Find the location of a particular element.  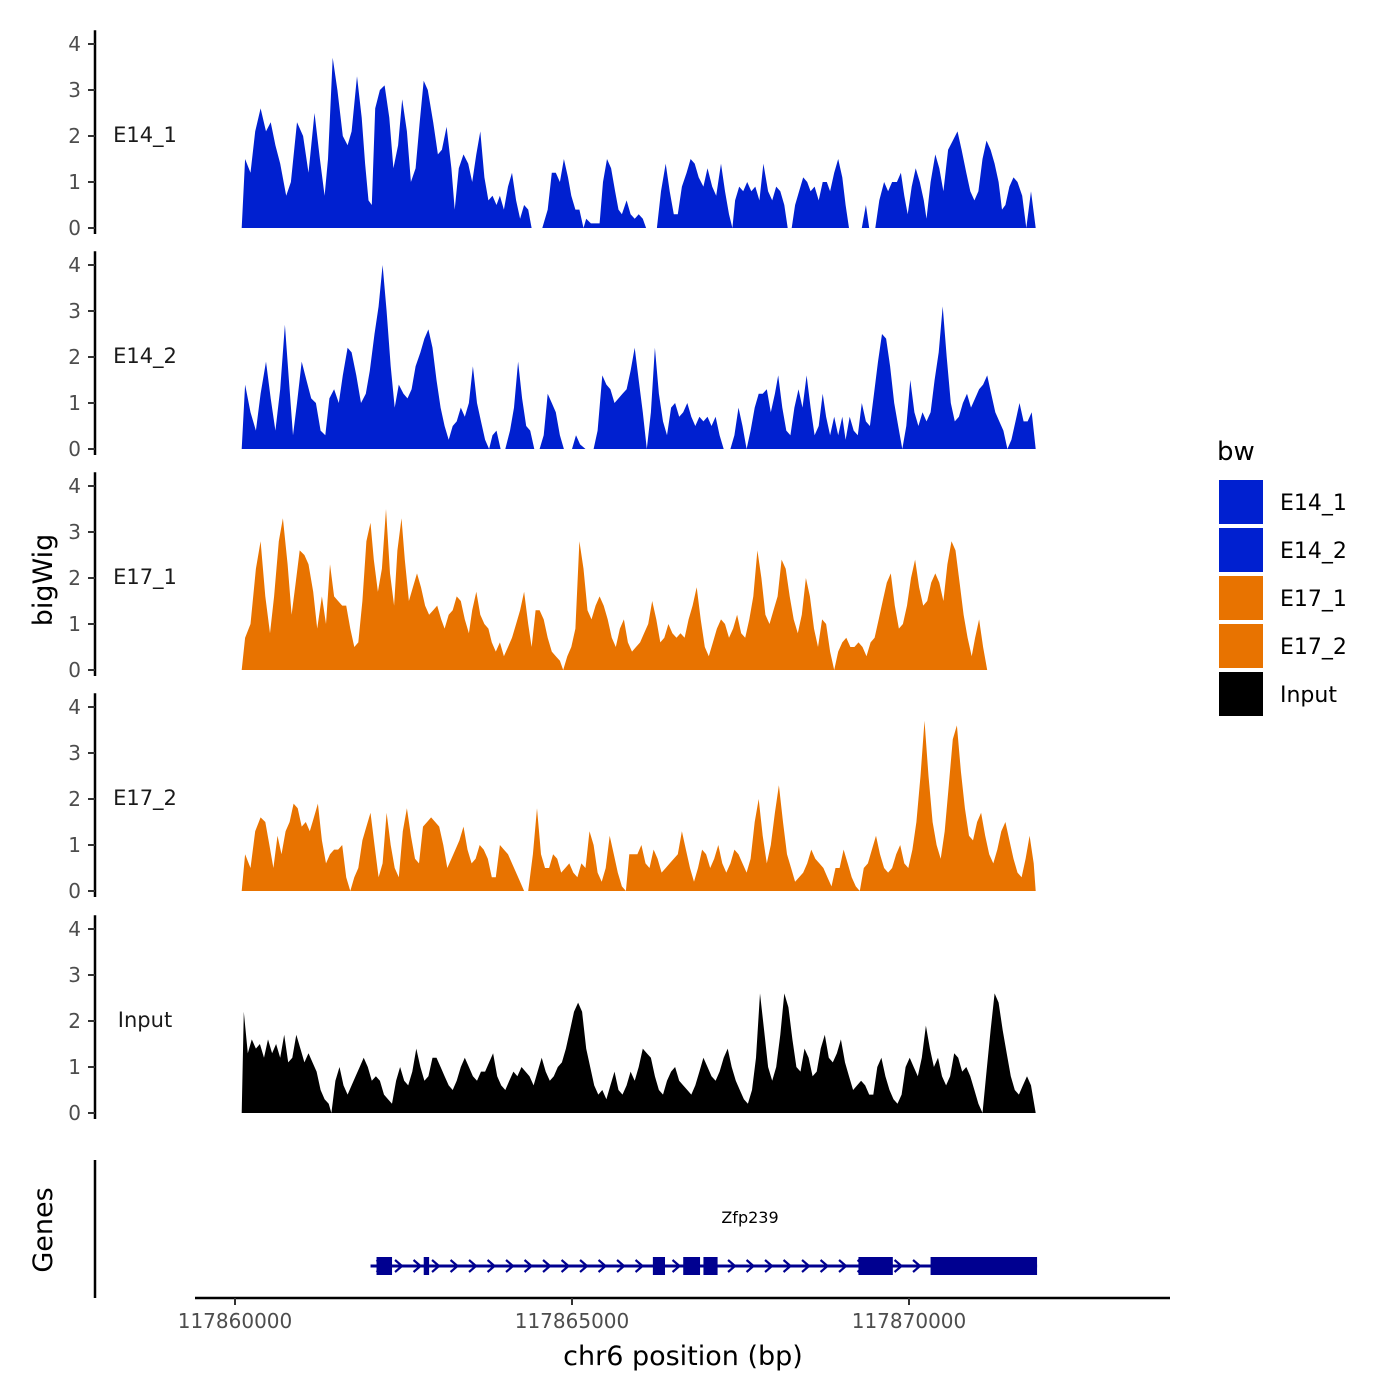

legend-label: Input is located at coordinates (1308, 695).